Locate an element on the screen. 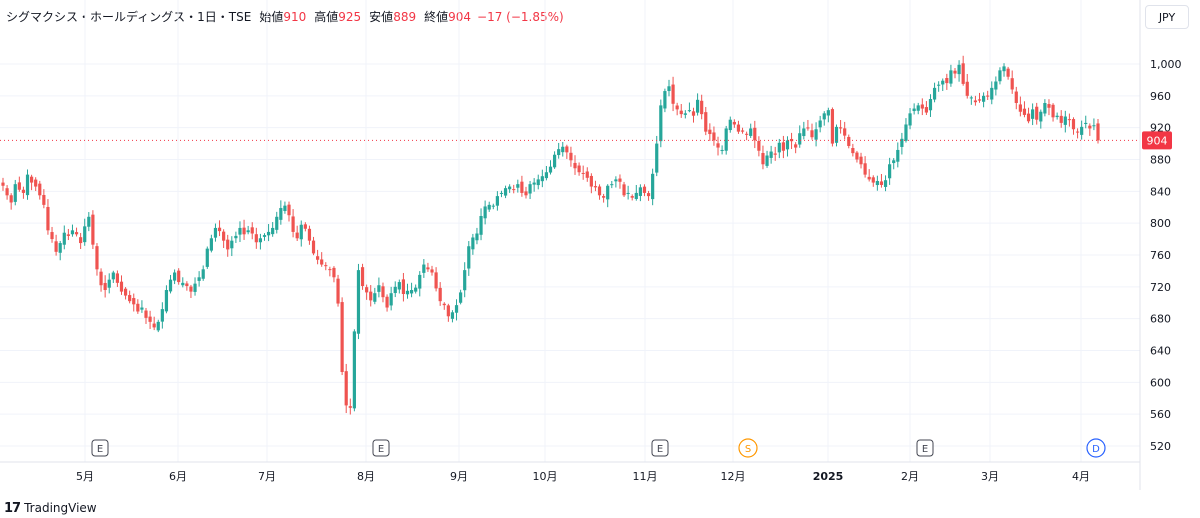 This screenshot has width=1200, height=518. event-marker-s: S is located at coordinates (748, 448).